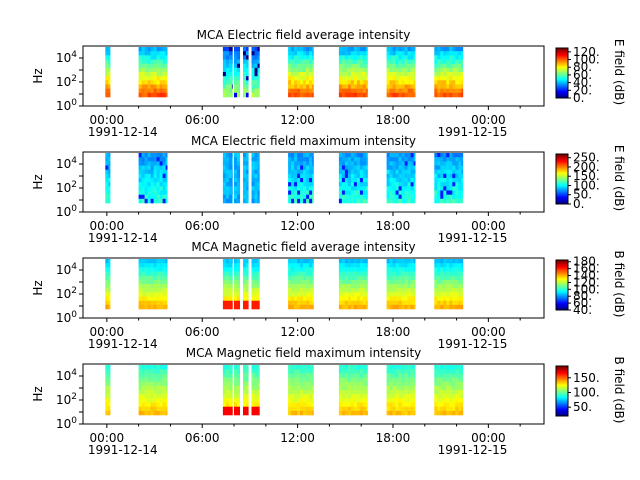 This screenshot has height=480, width=640. What do you see at coordinates (586, 289) in the screenshot?
I see `colorbar-tick-label: 100.` at bounding box center [586, 289].